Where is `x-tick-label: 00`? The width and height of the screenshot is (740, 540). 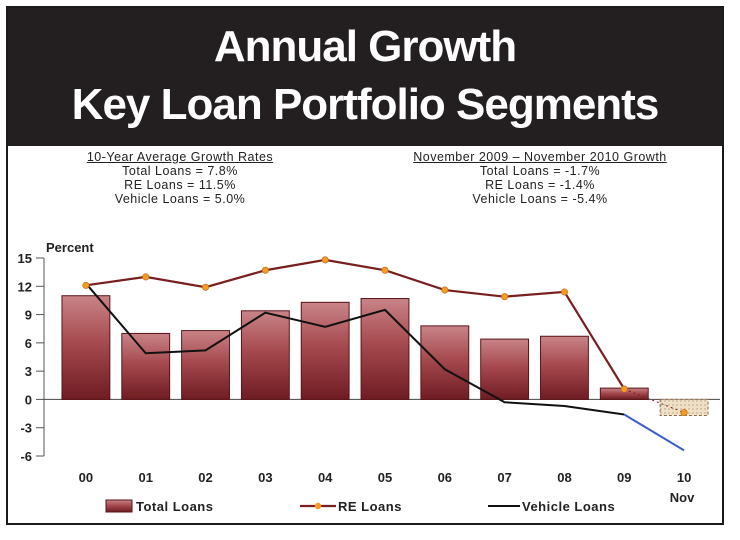
x-tick-label: 00 is located at coordinates (86, 477).